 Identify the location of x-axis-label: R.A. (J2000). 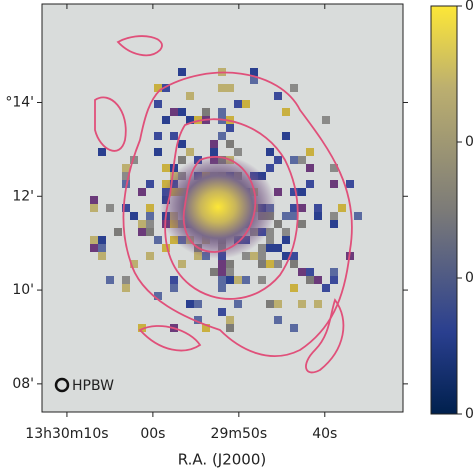
(222, 460).